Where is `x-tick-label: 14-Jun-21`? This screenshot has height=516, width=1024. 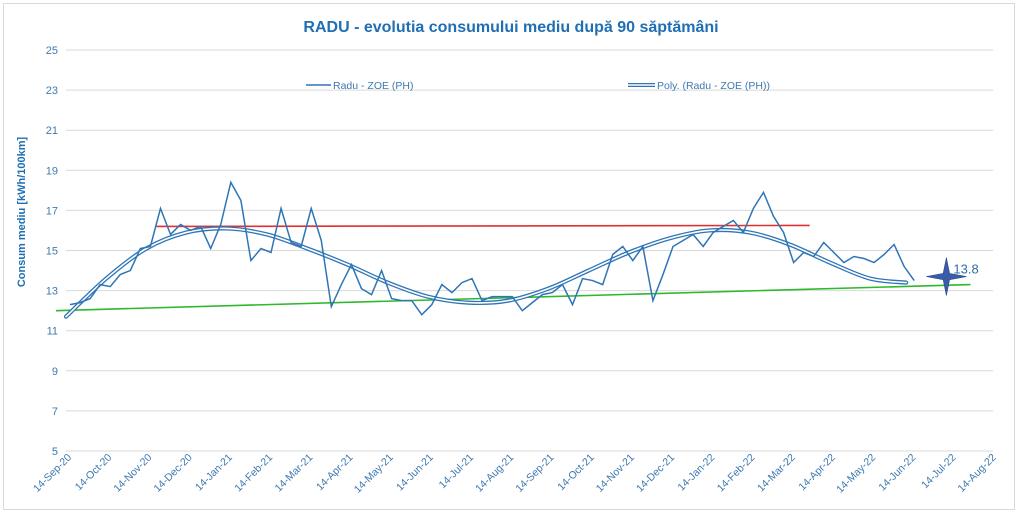
x-tick-label: 14-Jun-21 is located at coordinates (415, 473).